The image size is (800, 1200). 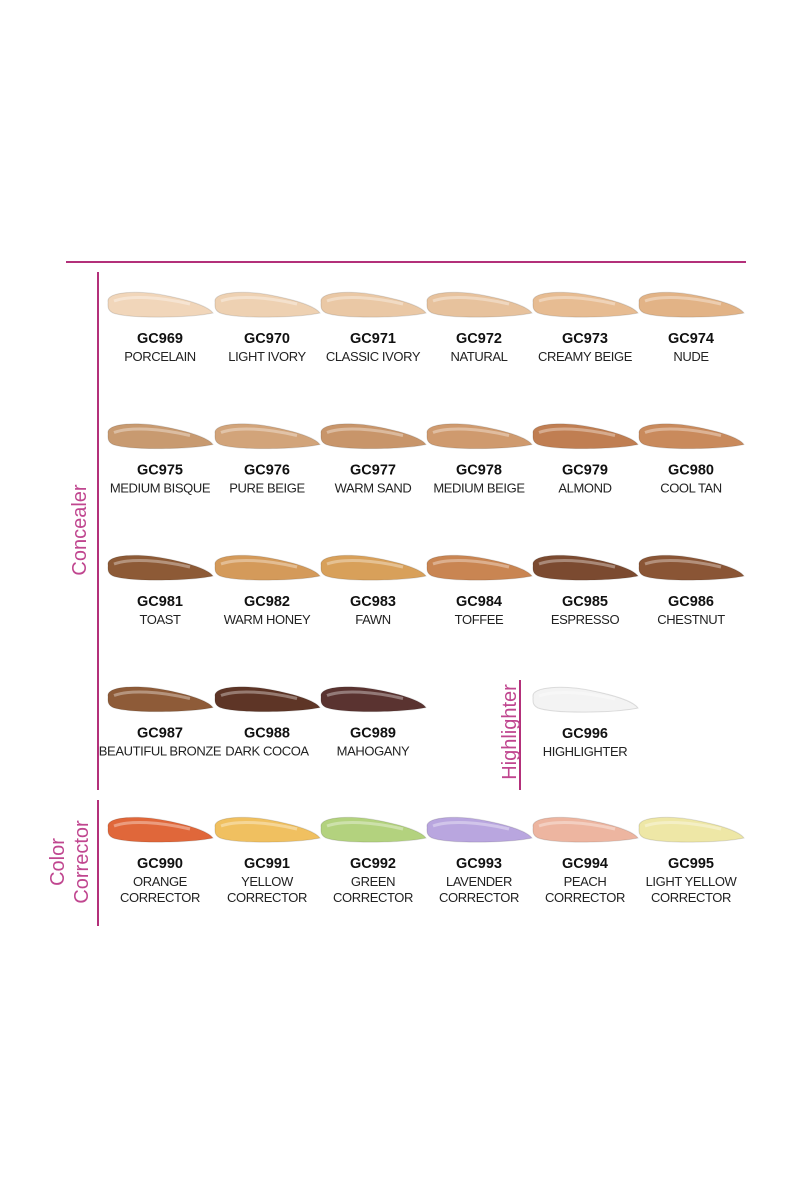 I want to click on shade-code: GC984, so click(x=479, y=602).